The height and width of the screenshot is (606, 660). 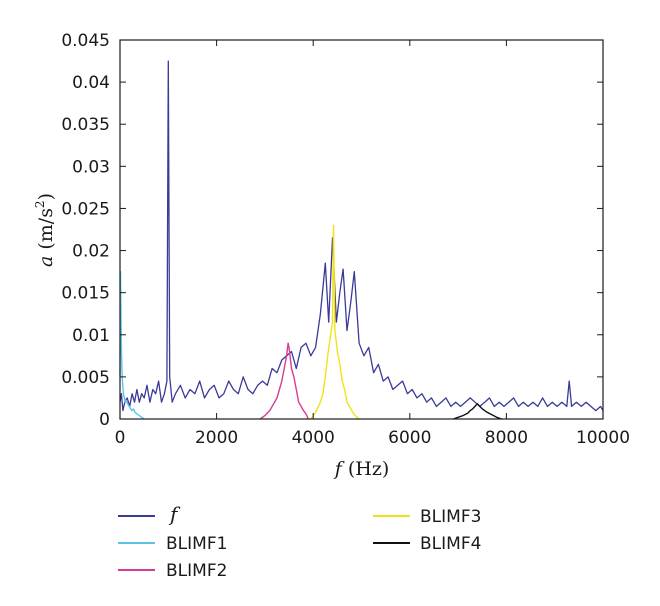 What do you see at coordinates (365, 469) in the screenshot?
I see `x-axis-label-unit: (Hz)` at bounding box center [365, 469].